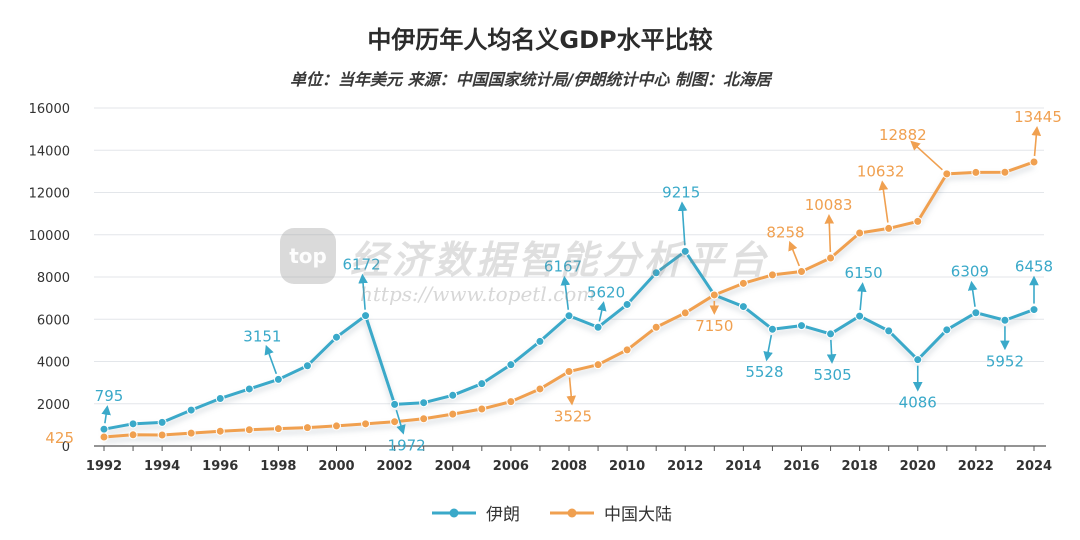  I want to click on x-tick-label: 2002, so click(395, 466).